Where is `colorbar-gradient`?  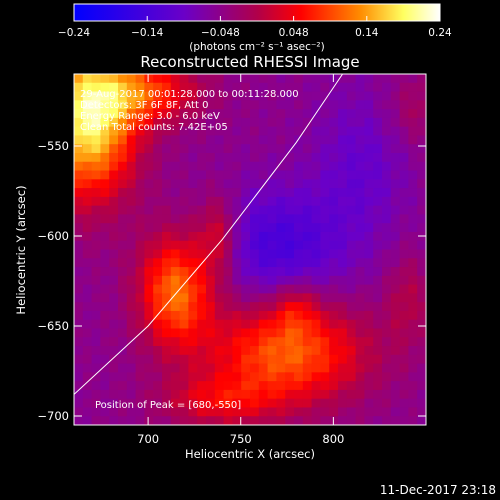 colorbar-gradient is located at coordinates (257, 12).